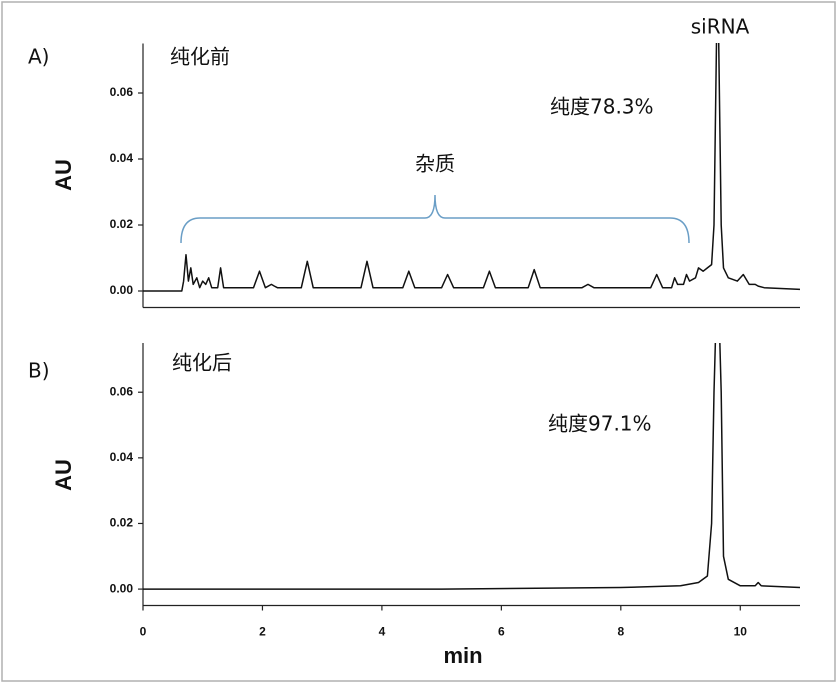 This screenshot has width=838, height=684. I want to click on peak-label: siRNA, so click(720, 27).